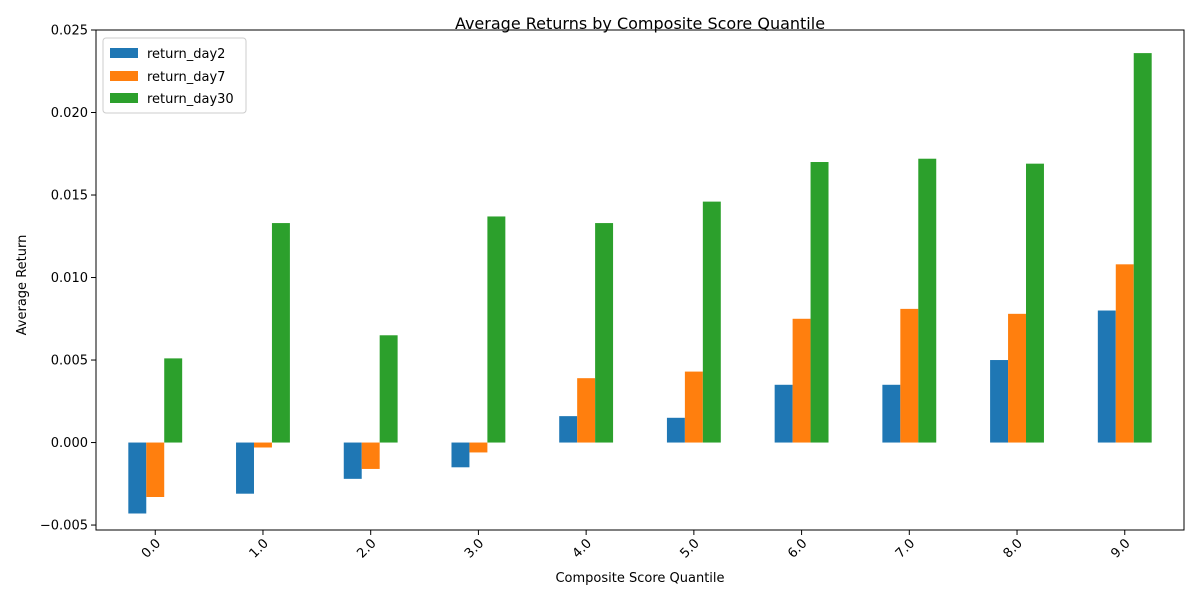  Describe the element at coordinates (259, 548) in the screenshot. I see `x-tick-label: 1.0` at that location.